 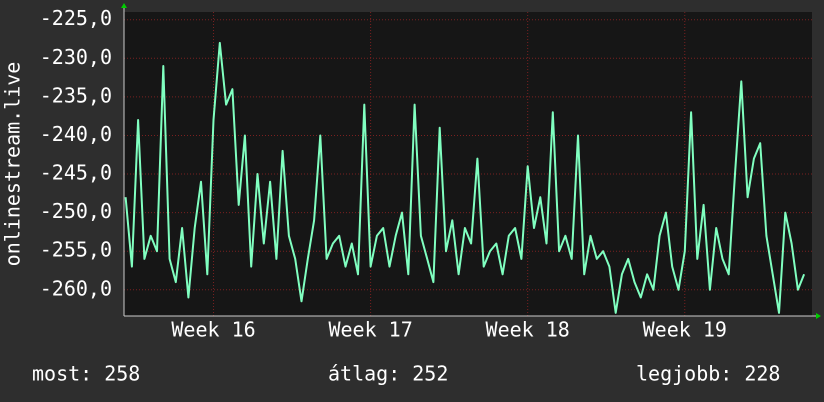 What do you see at coordinates (213, 330) in the screenshot?
I see `x-tick-label: Week 16` at bounding box center [213, 330].